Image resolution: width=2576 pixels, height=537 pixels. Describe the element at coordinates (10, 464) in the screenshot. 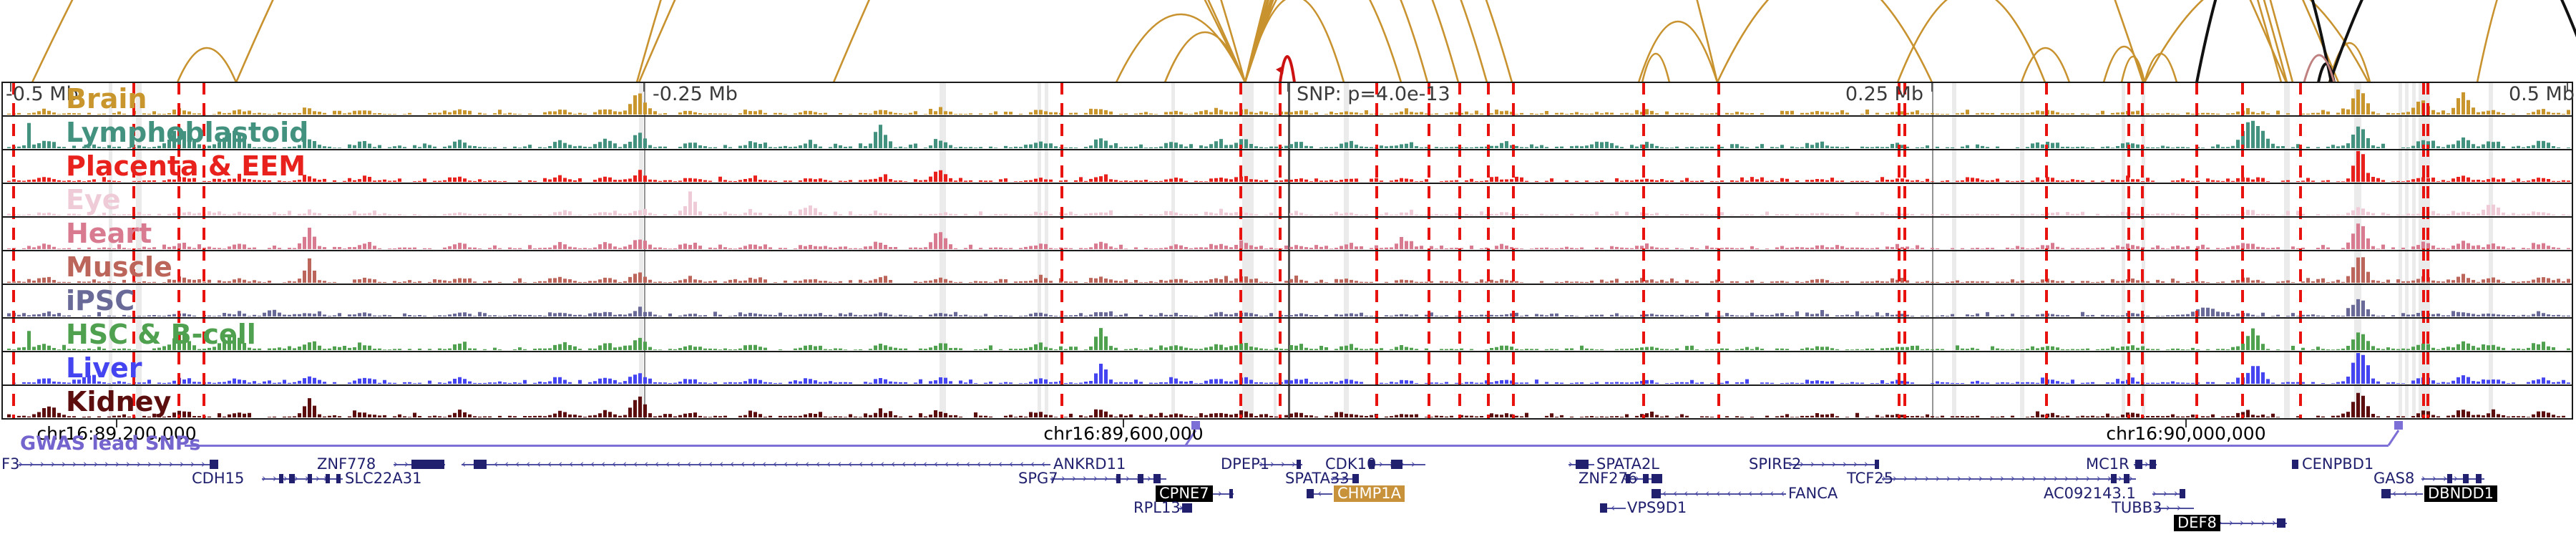

I see `gene-label-f3: F3` at that location.